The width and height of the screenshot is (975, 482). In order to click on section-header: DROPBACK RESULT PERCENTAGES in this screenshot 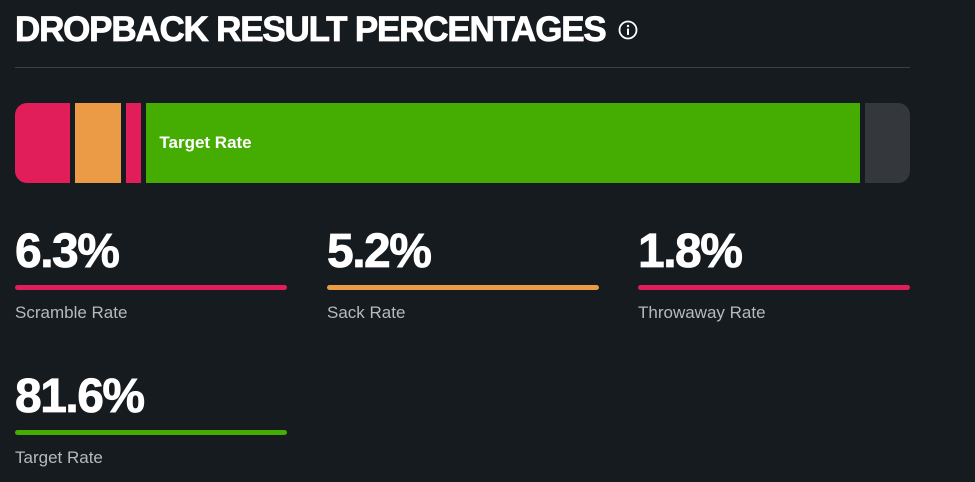, I will do `click(326, 30)`.